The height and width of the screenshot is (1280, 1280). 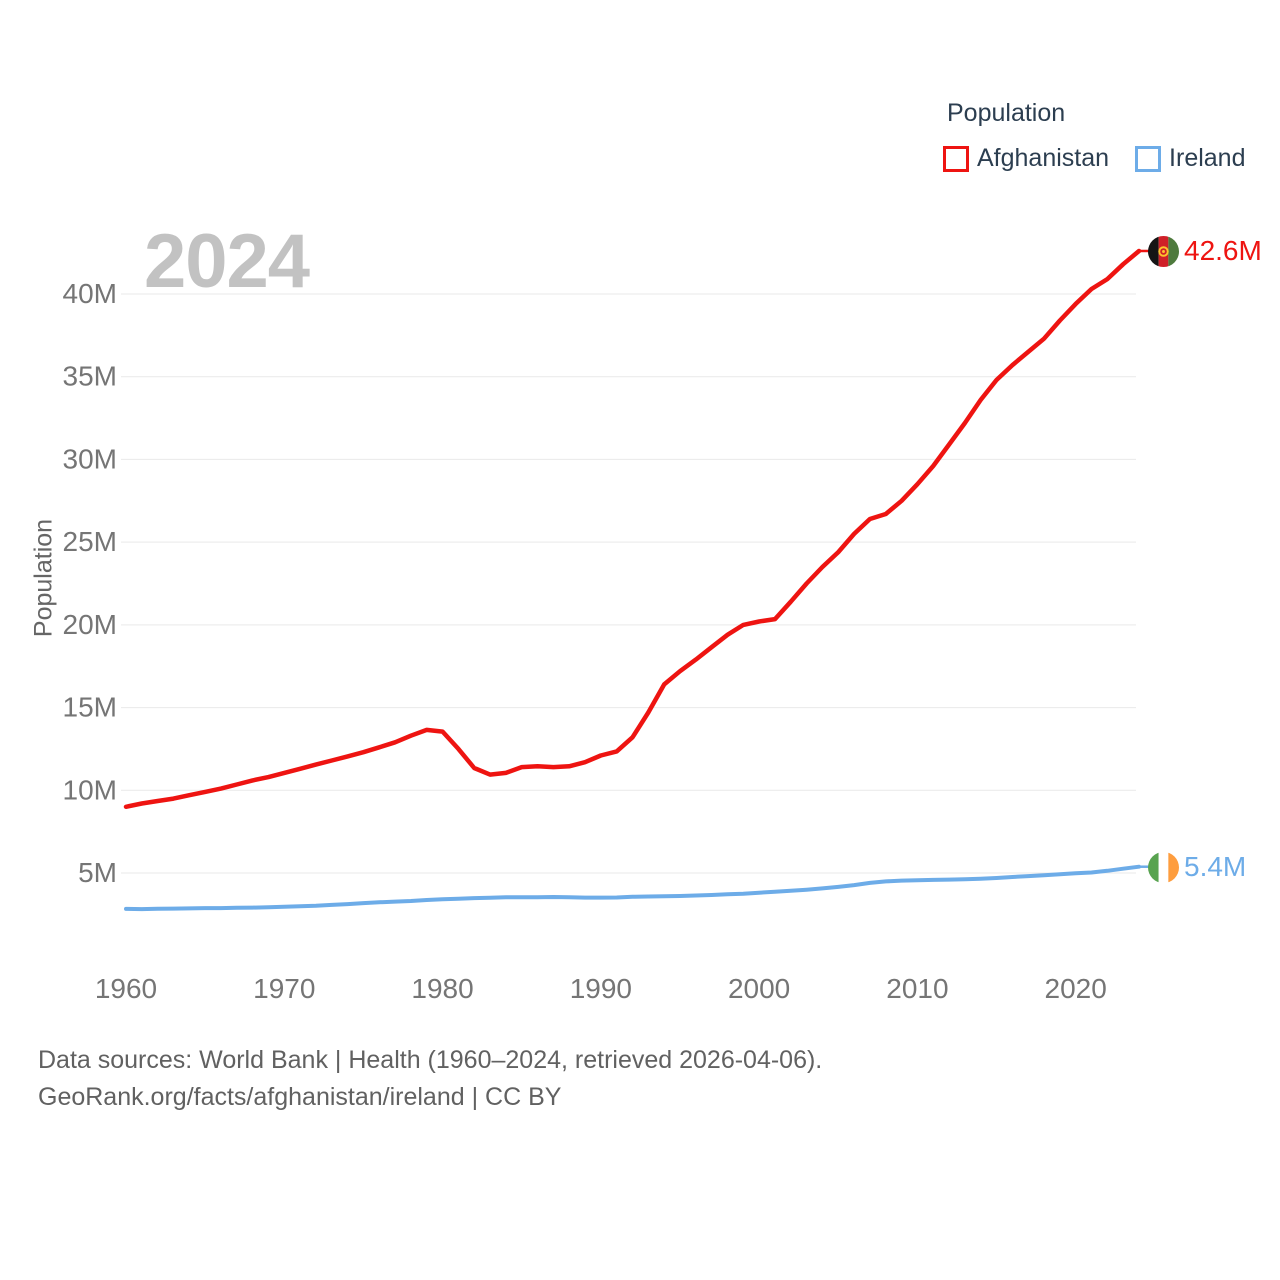 I want to click on x-tick-1960: 1960, so click(x=126, y=988).